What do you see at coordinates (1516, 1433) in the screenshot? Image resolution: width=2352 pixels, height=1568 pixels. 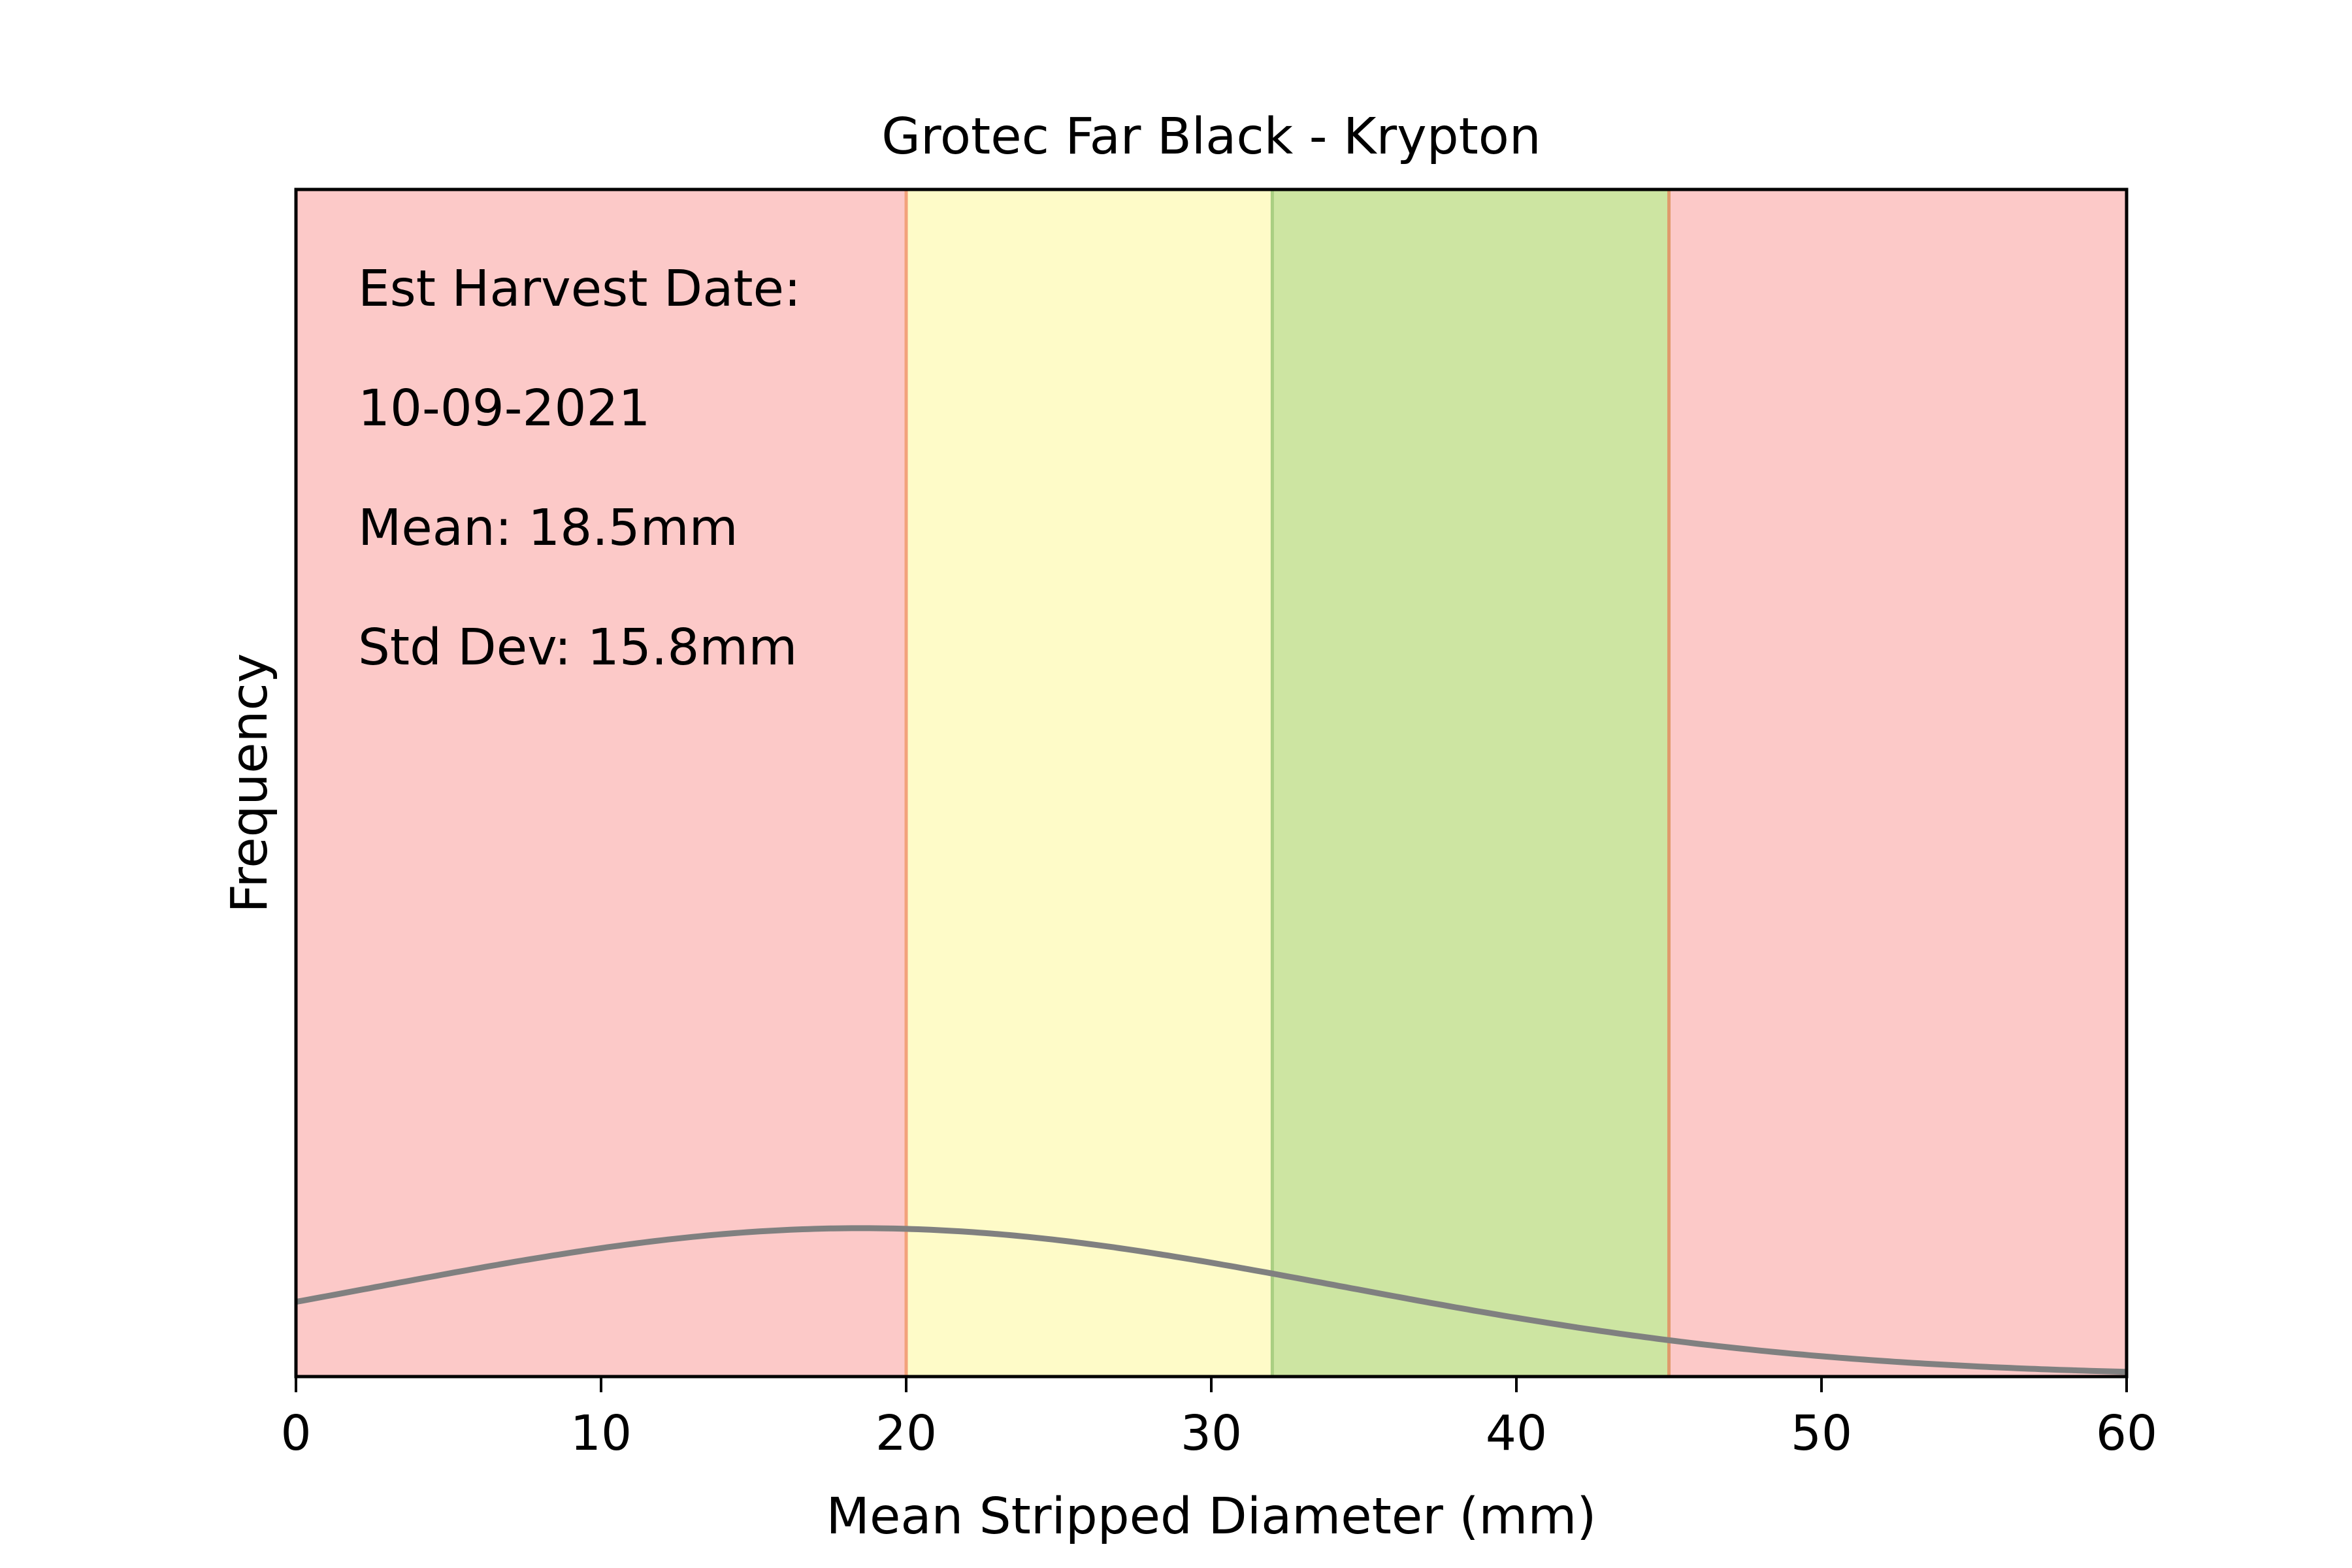 I see `x-tick-label-4: 40` at bounding box center [1516, 1433].